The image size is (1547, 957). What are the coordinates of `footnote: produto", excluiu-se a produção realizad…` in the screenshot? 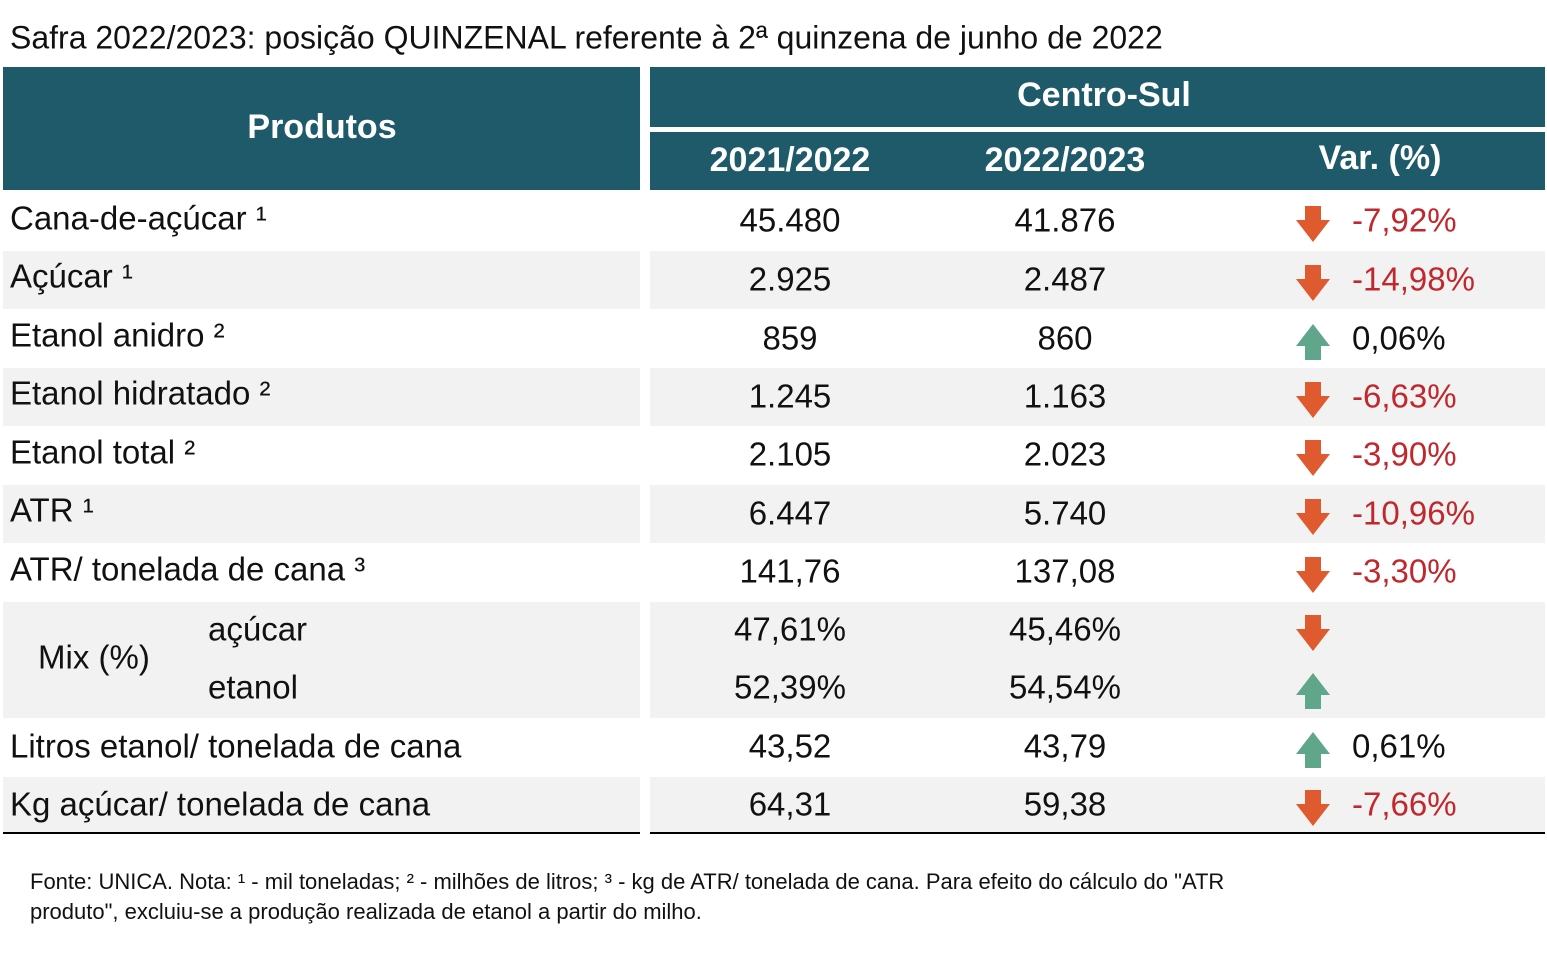 It's located at (366, 911).